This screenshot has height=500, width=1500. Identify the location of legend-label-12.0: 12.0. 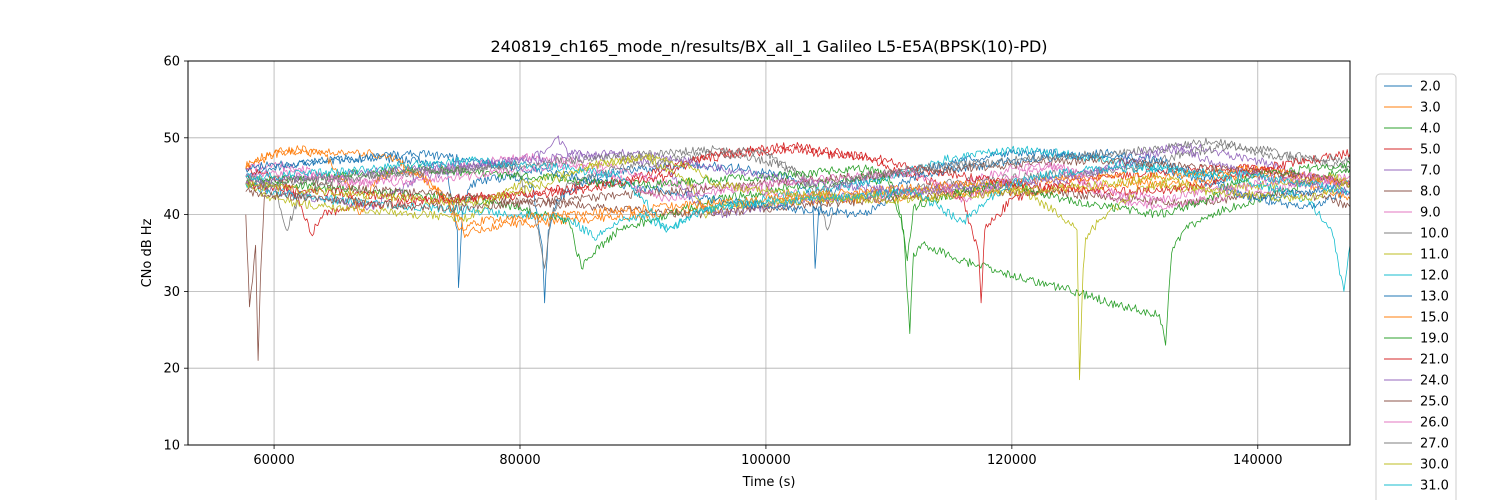
(1434, 276).